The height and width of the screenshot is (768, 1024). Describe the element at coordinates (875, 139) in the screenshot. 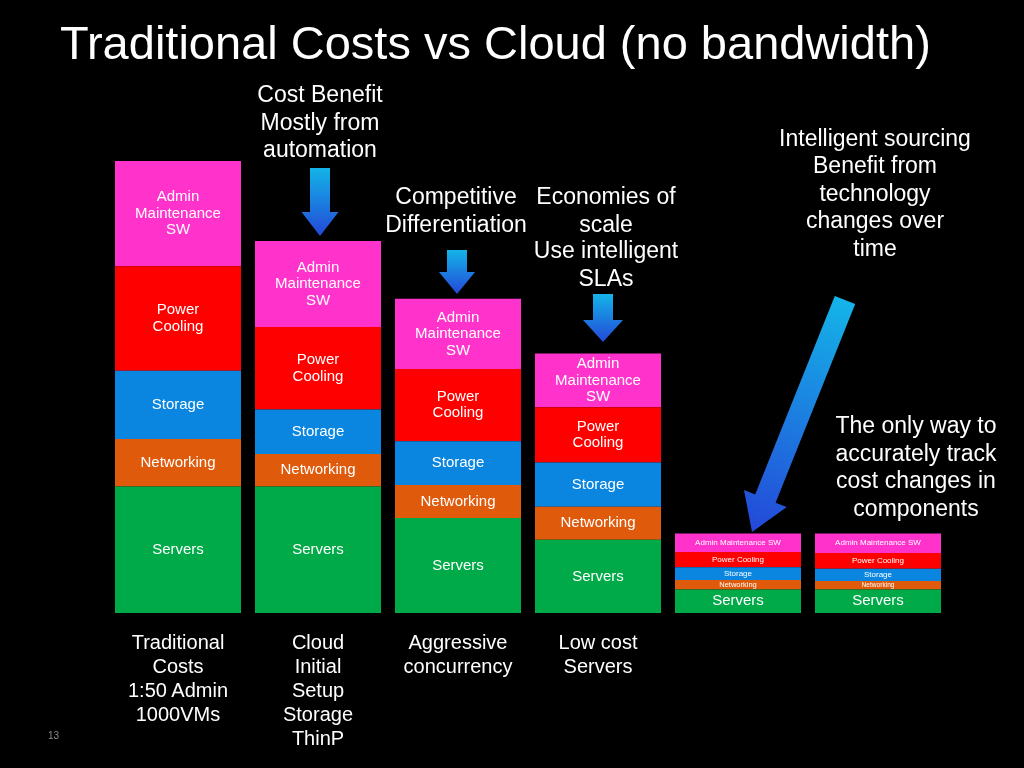

I see `text: Intelligent sourcing` at that location.